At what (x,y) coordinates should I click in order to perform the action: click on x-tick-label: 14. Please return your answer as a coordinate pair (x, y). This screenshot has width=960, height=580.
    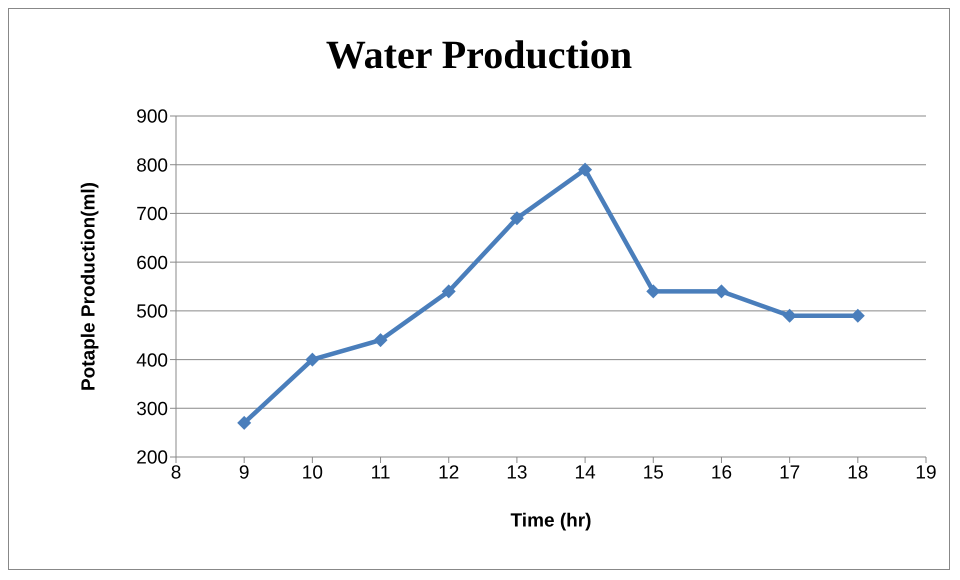
    Looking at the image, I should click on (585, 473).